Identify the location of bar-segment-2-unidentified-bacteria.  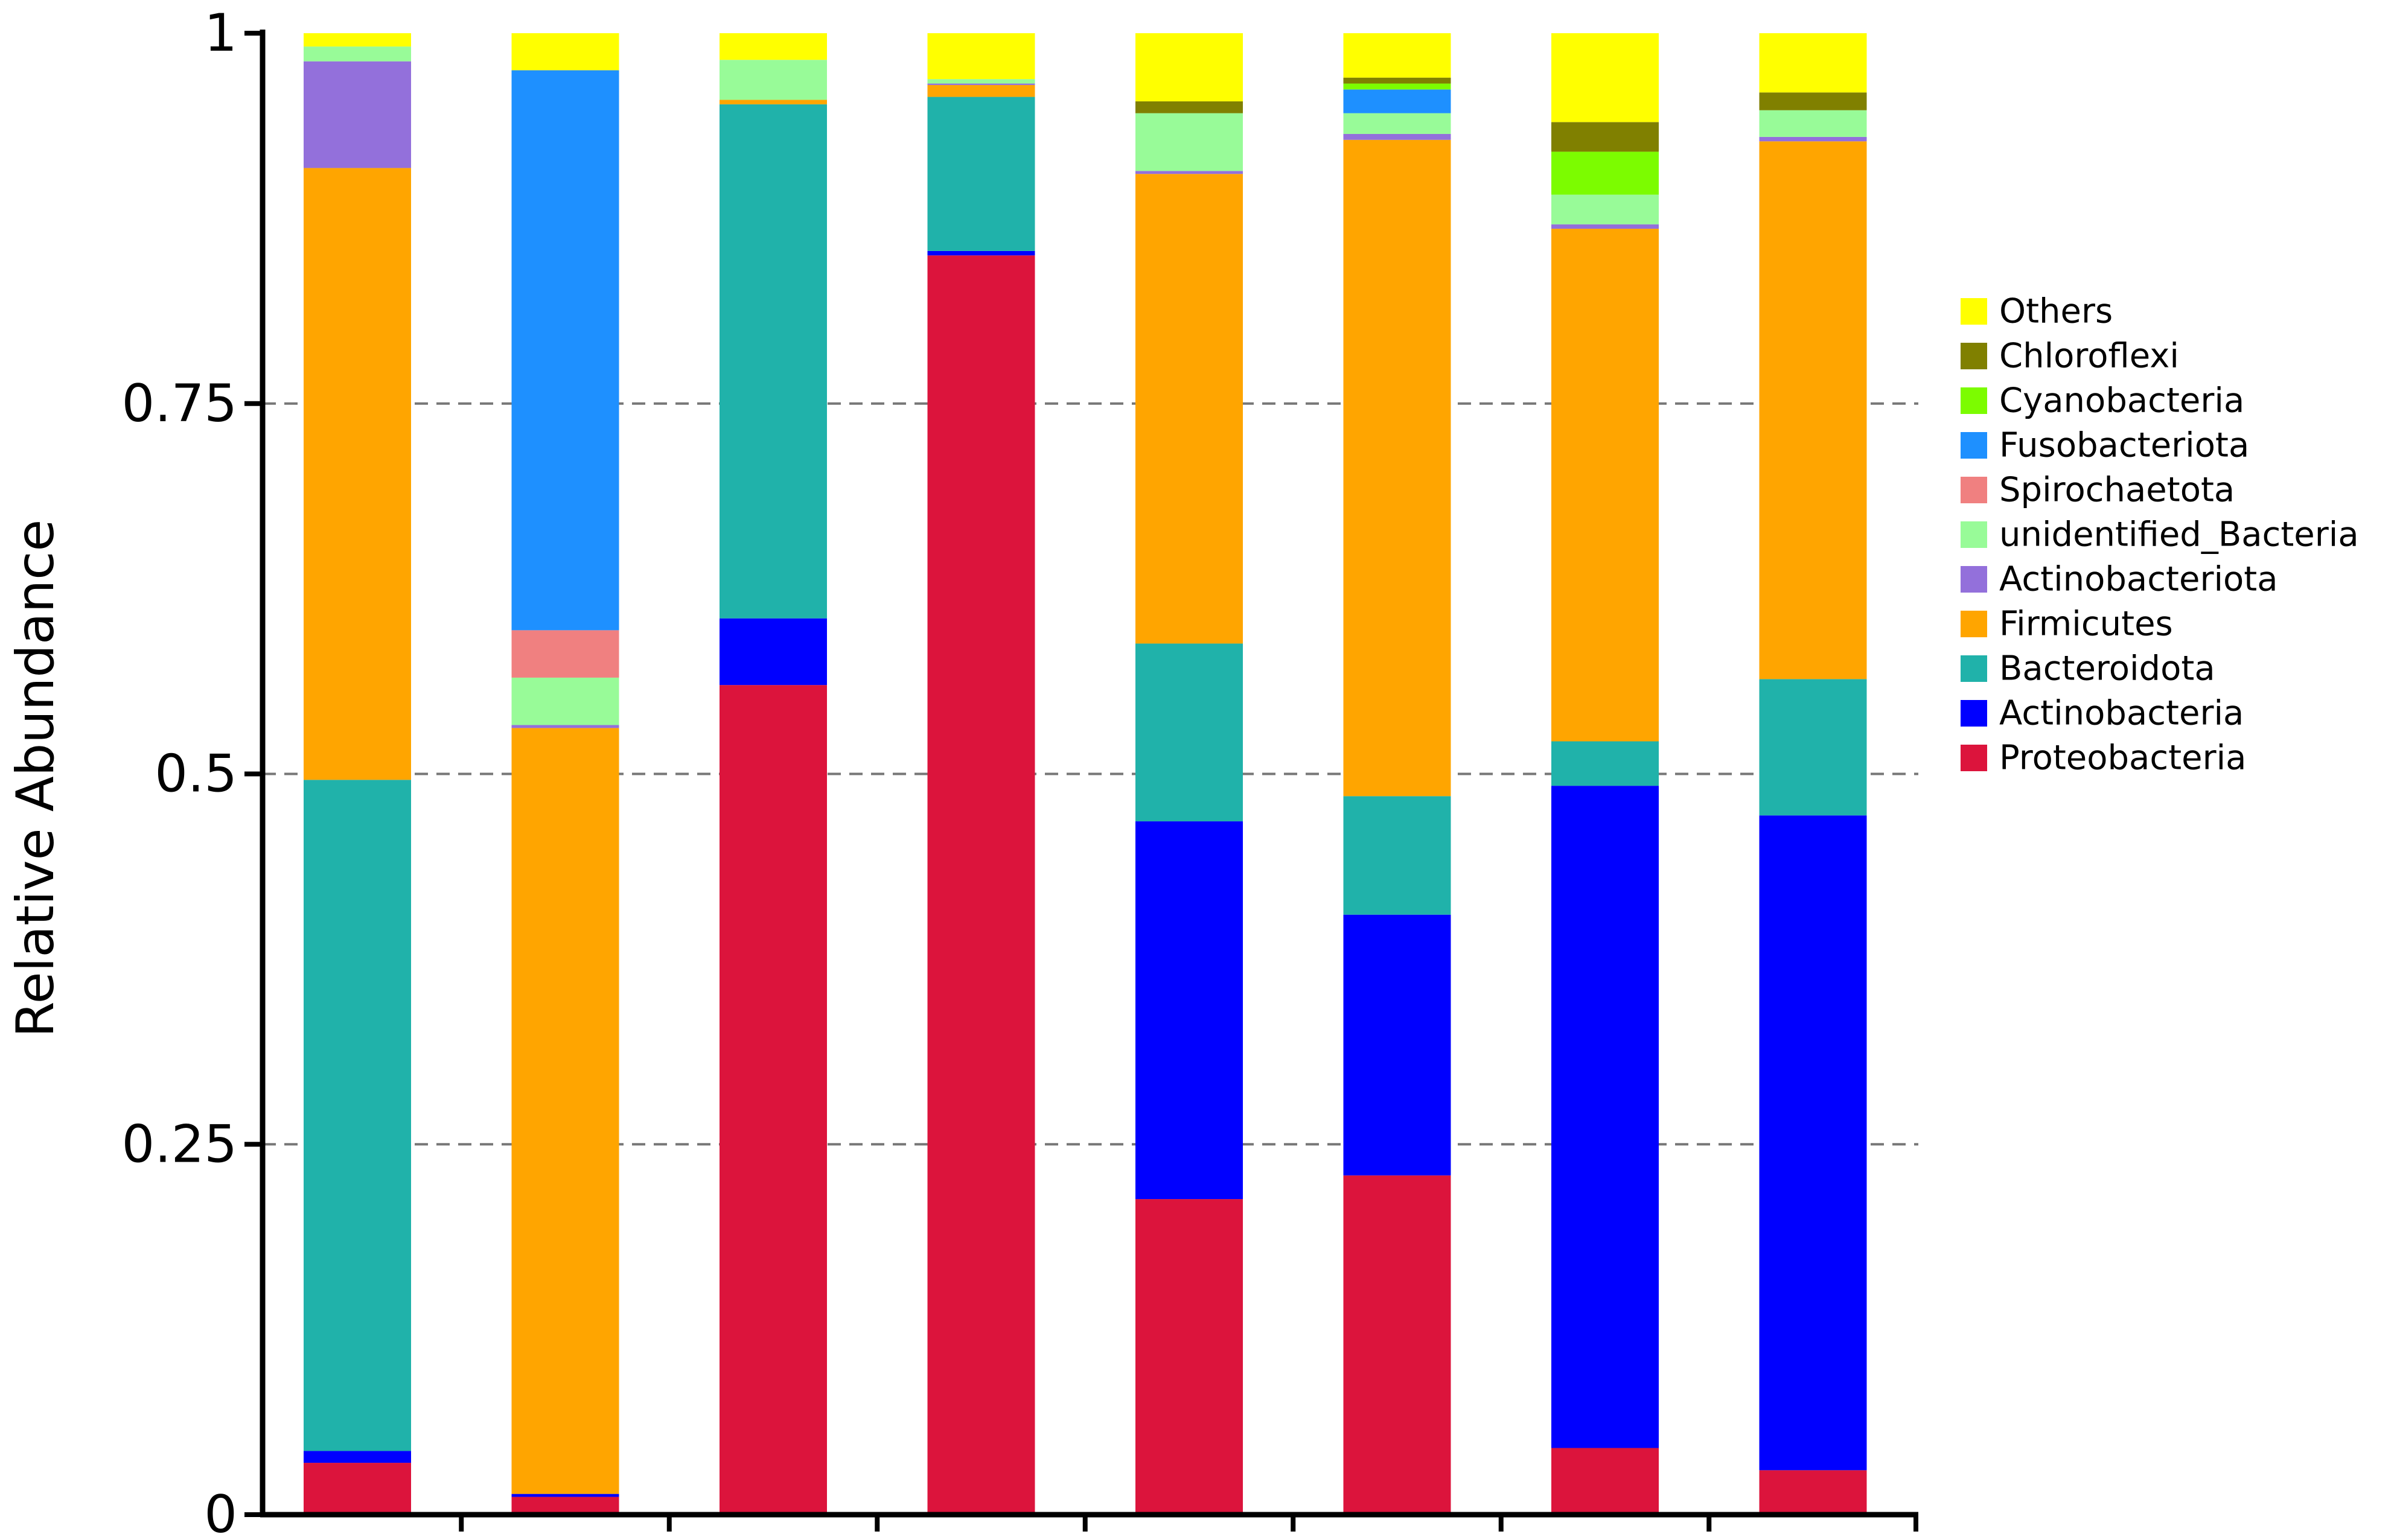
(565, 701).